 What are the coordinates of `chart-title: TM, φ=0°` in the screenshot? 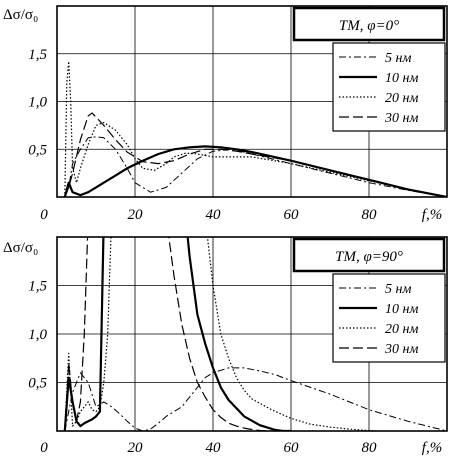 It's located at (369, 26).